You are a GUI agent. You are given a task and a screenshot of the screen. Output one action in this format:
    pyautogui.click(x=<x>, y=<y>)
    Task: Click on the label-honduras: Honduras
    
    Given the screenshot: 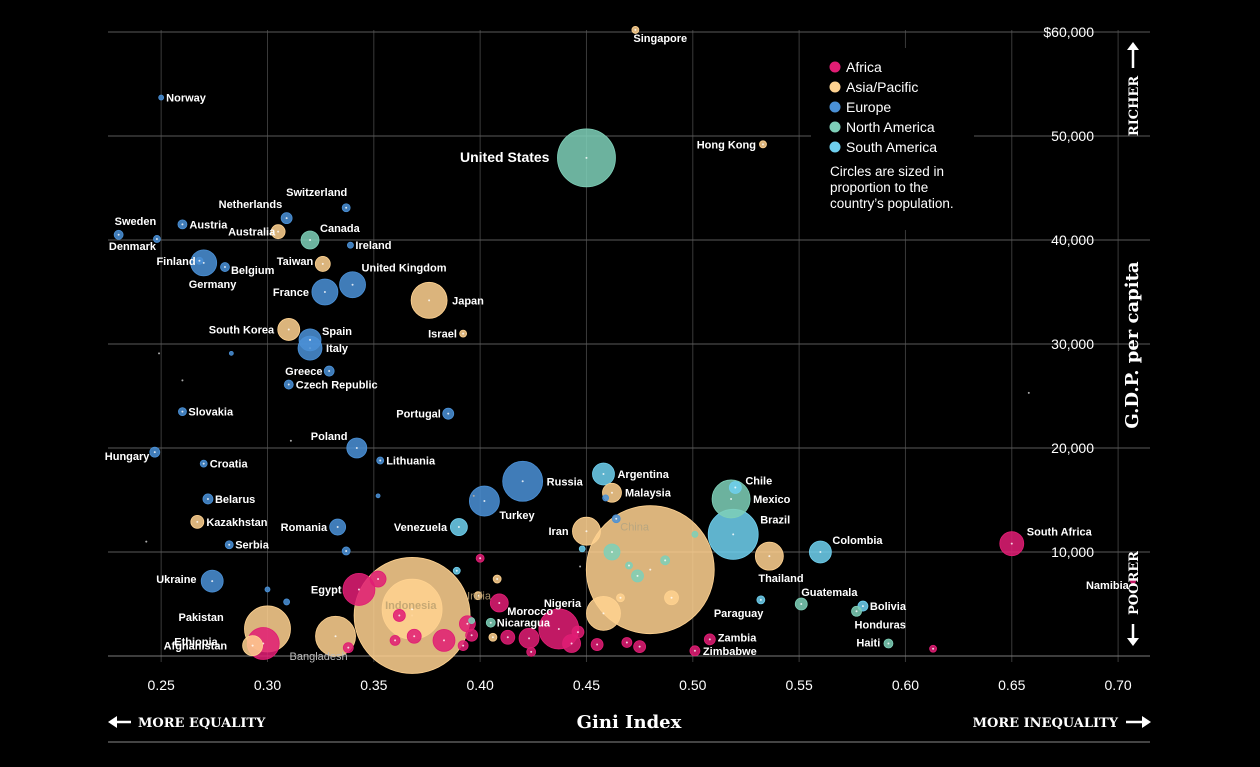 What is the action you would take?
    pyautogui.click(x=880, y=625)
    